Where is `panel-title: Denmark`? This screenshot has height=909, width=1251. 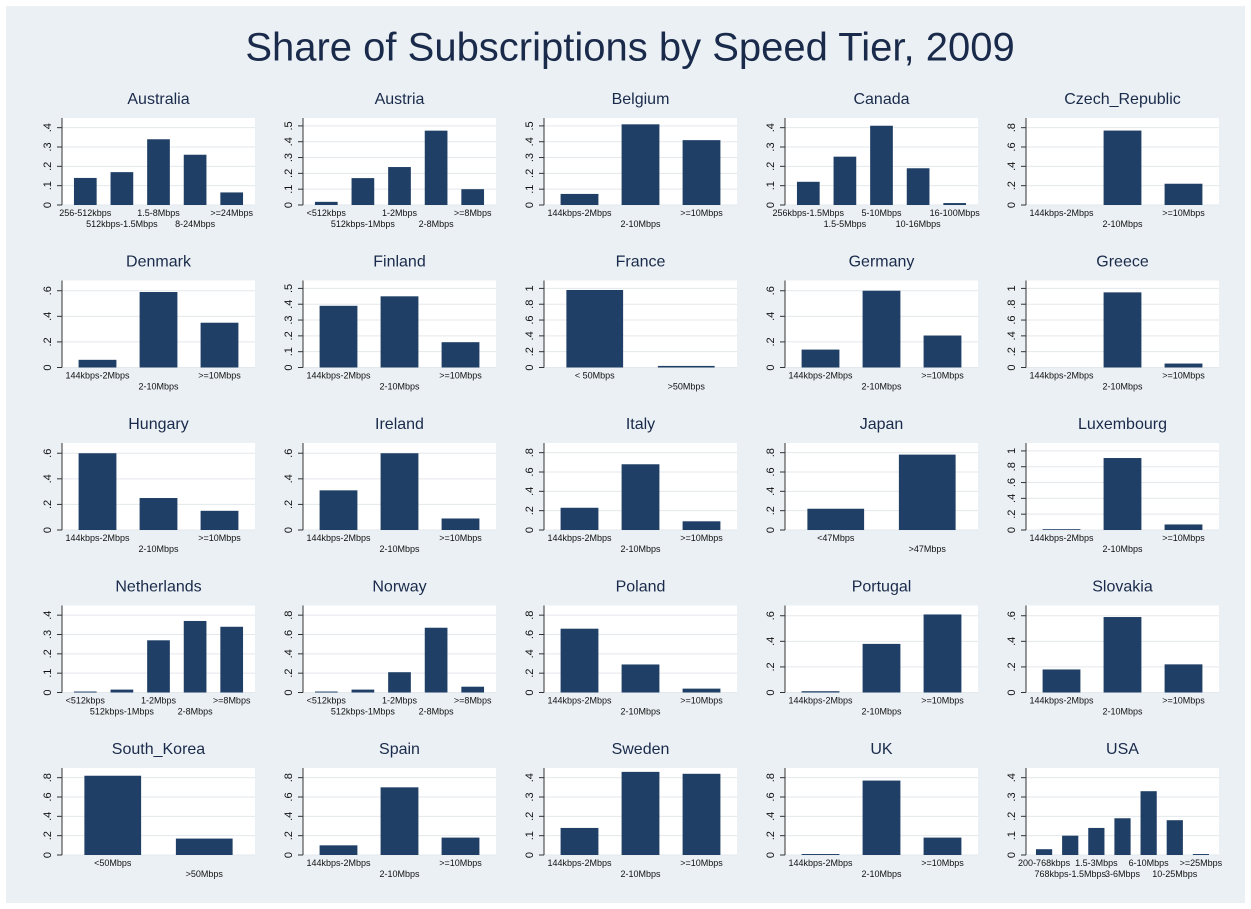
panel-title: Denmark is located at coordinates (159, 262).